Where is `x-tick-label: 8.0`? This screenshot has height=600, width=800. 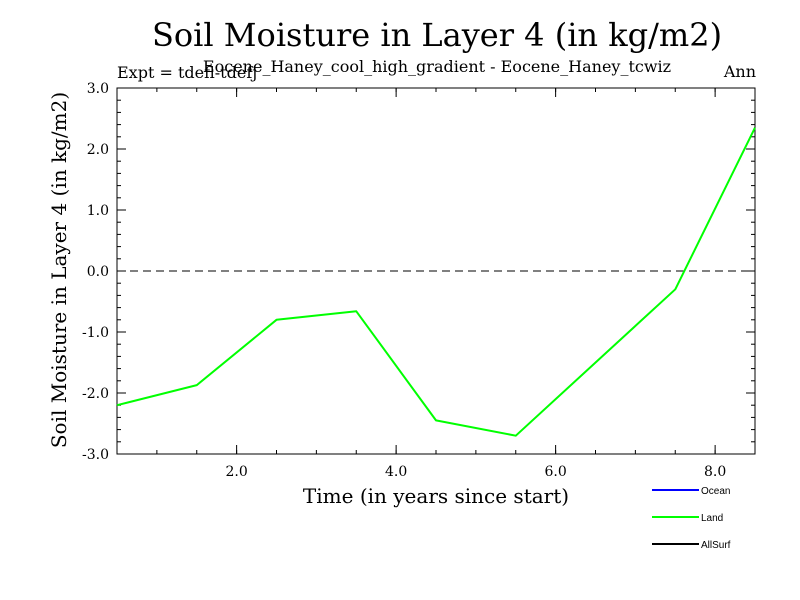 x-tick-label: 8.0 is located at coordinates (715, 472).